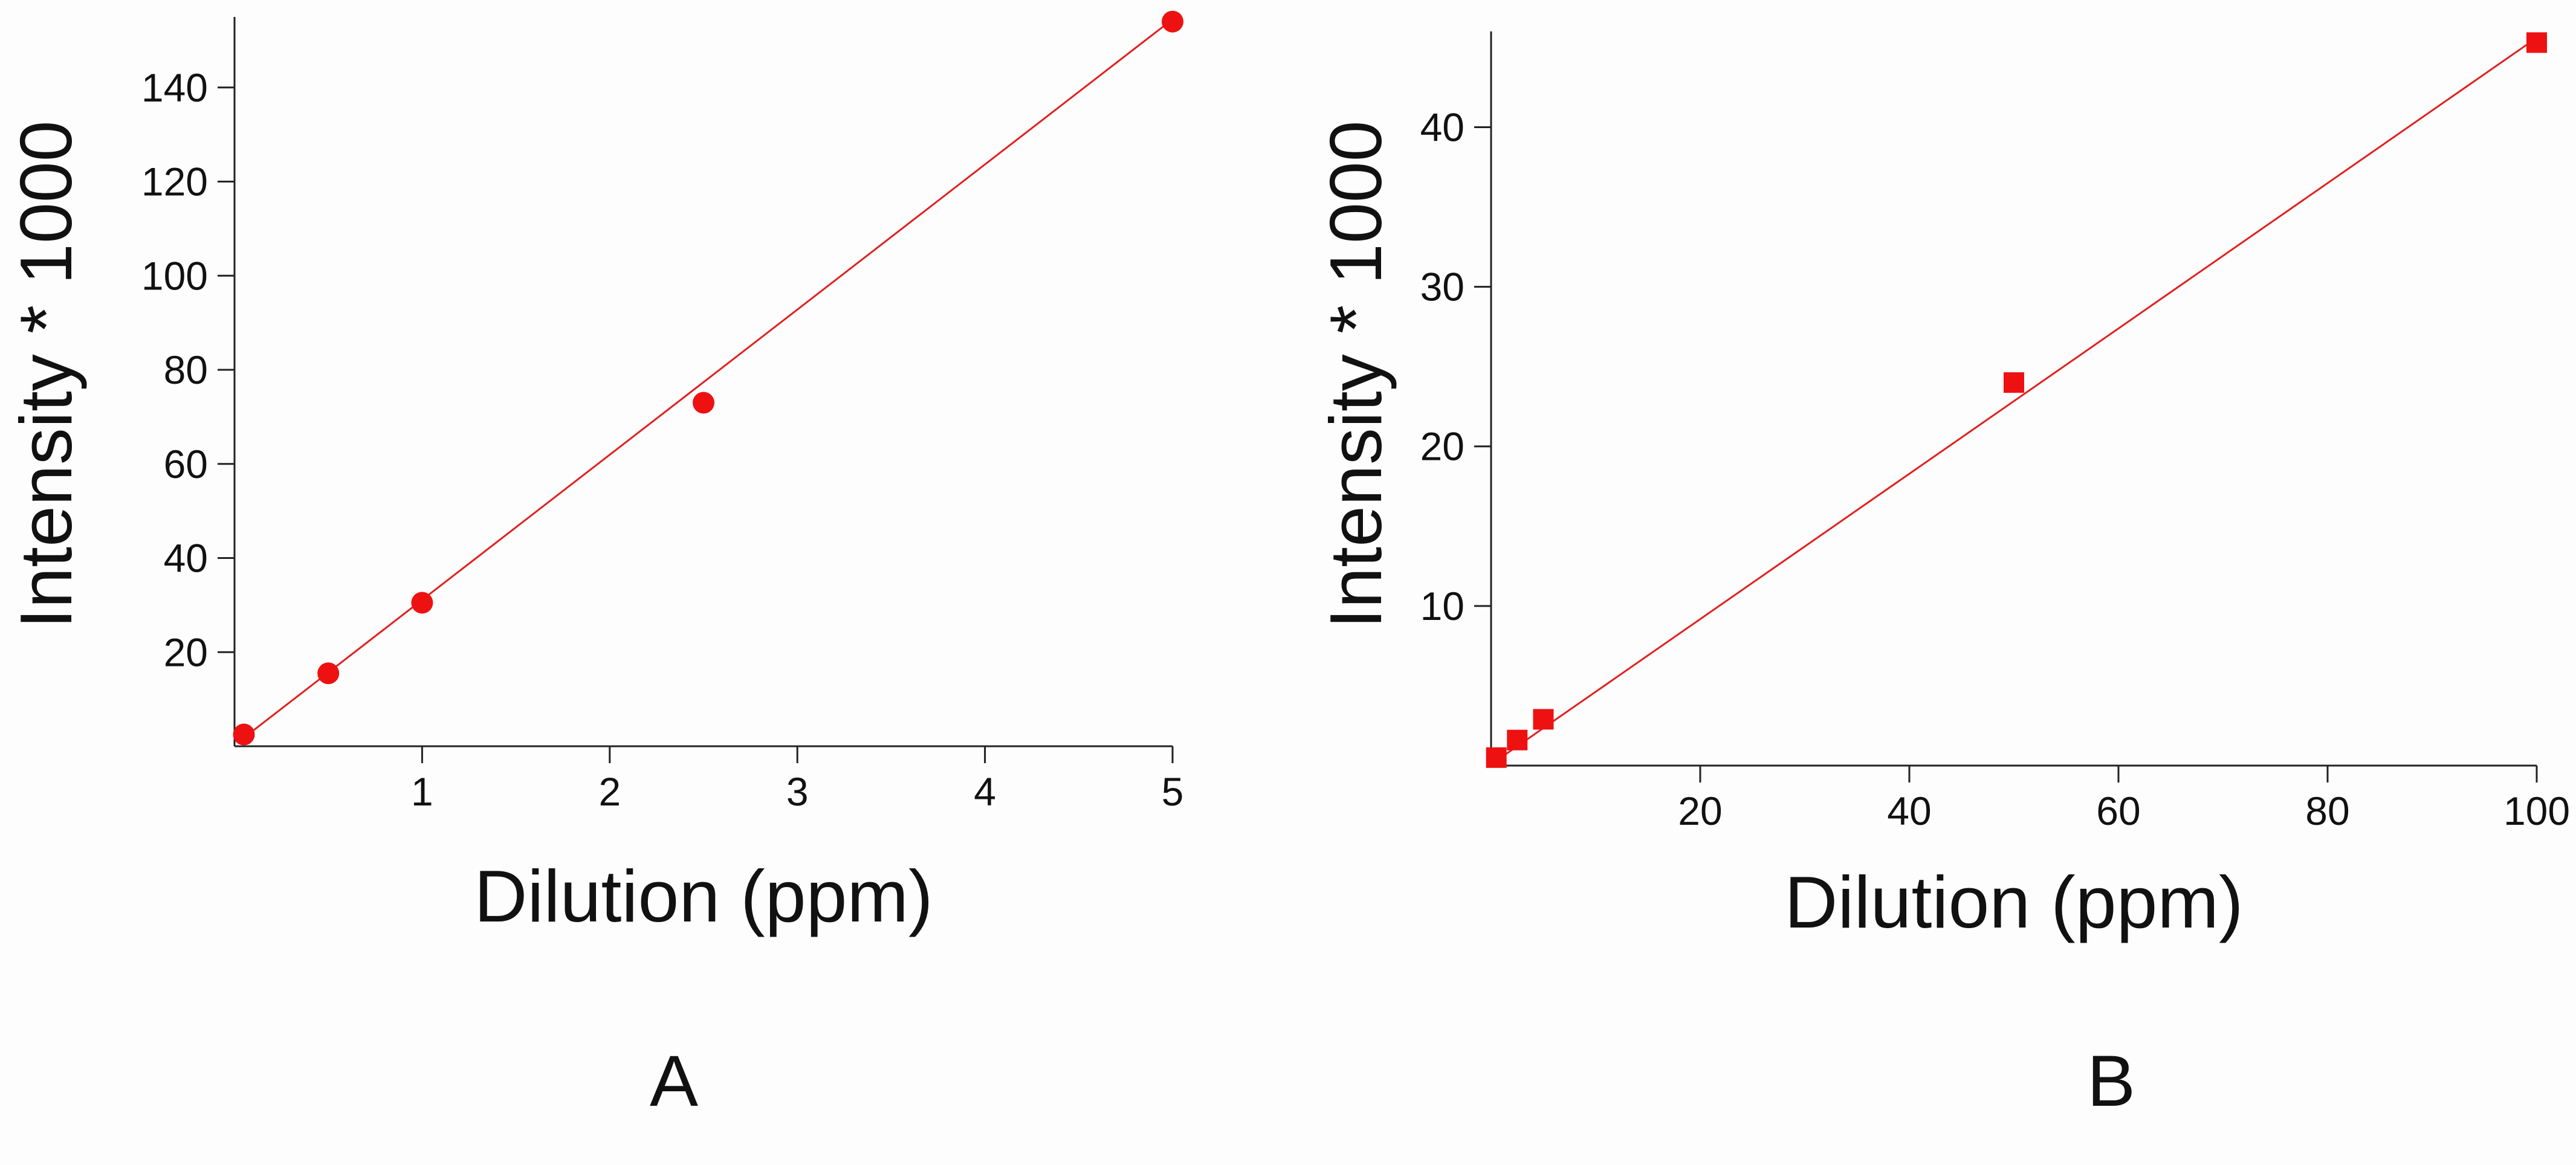  What do you see at coordinates (186, 369) in the screenshot?
I see `y-tick-label: 80` at bounding box center [186, 369].